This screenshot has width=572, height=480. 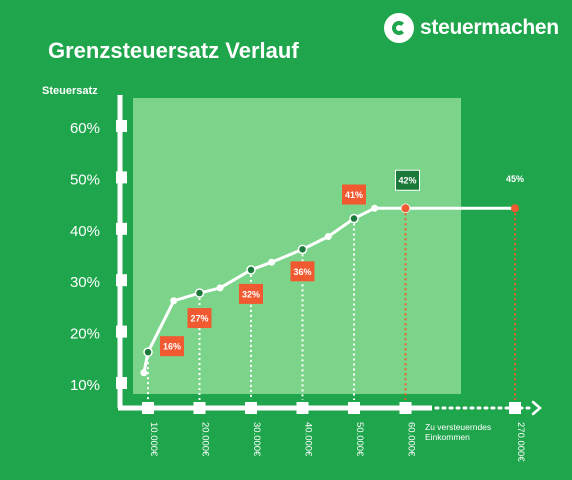 What do you see at coordinates (411, 439) in the screenshot?
I see `x-tick-label: 60.000€` at bounding box center [411, 439].